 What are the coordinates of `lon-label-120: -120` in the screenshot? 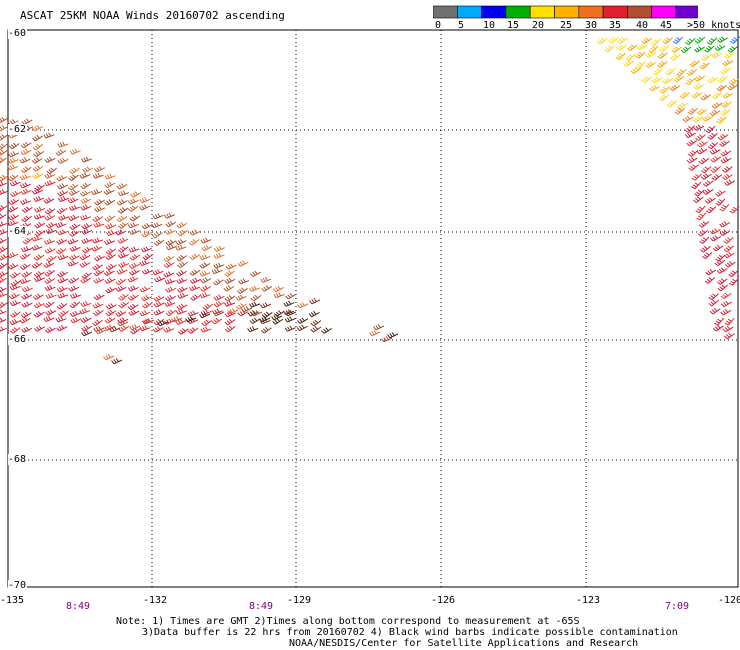 It's located at (729, 600).